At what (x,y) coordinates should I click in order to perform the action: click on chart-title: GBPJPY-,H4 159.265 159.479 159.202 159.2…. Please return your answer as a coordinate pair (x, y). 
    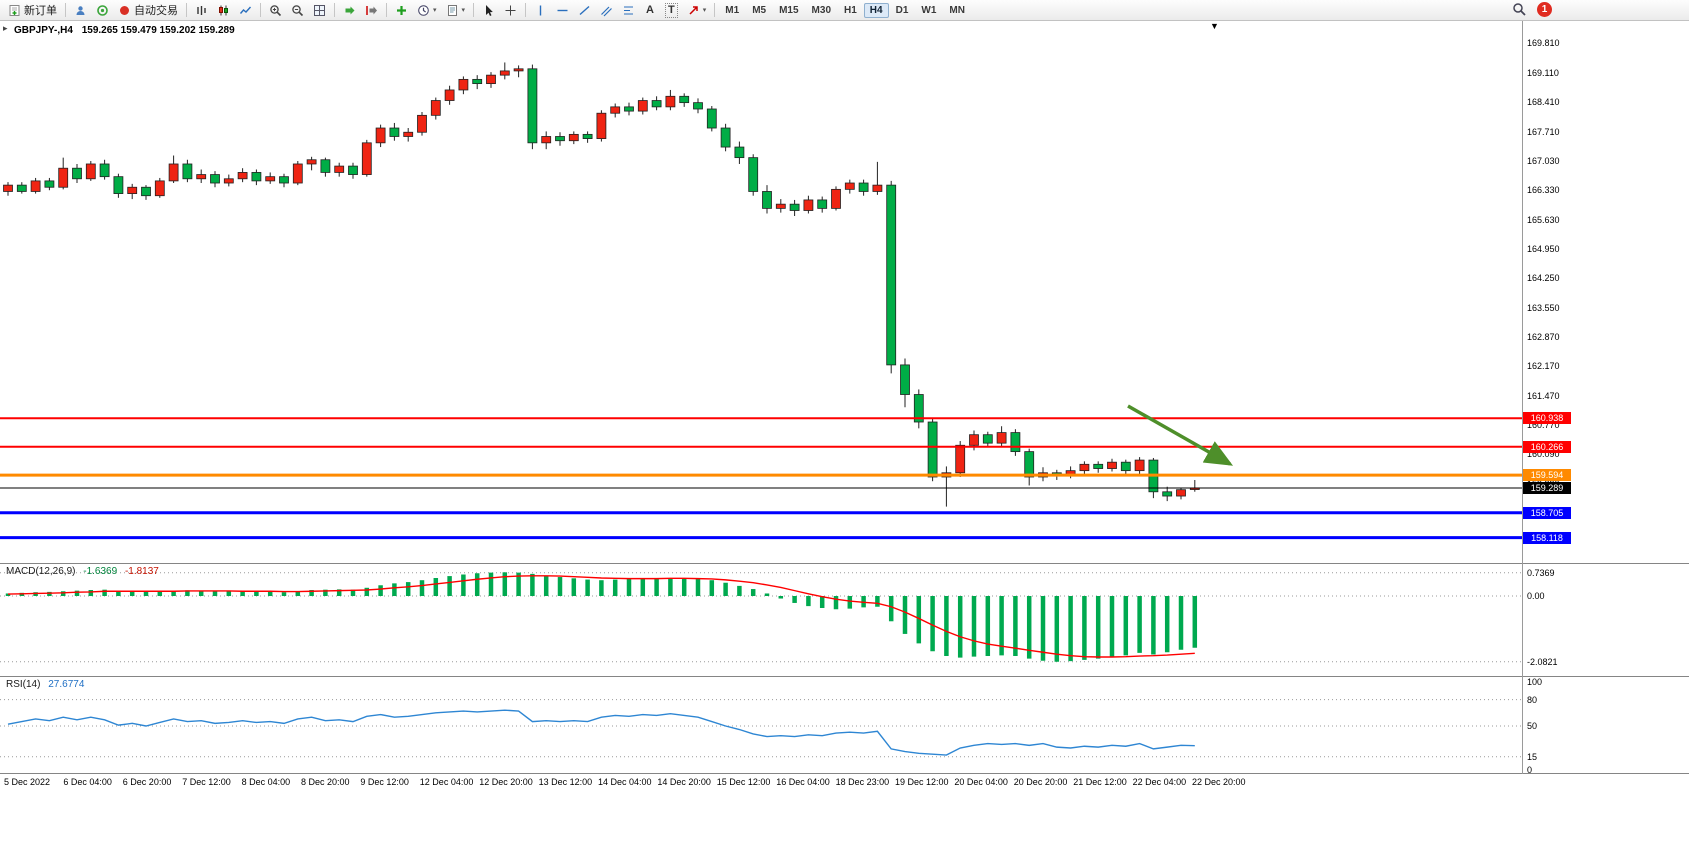
    Looking at the image, I should click on (124, 30).